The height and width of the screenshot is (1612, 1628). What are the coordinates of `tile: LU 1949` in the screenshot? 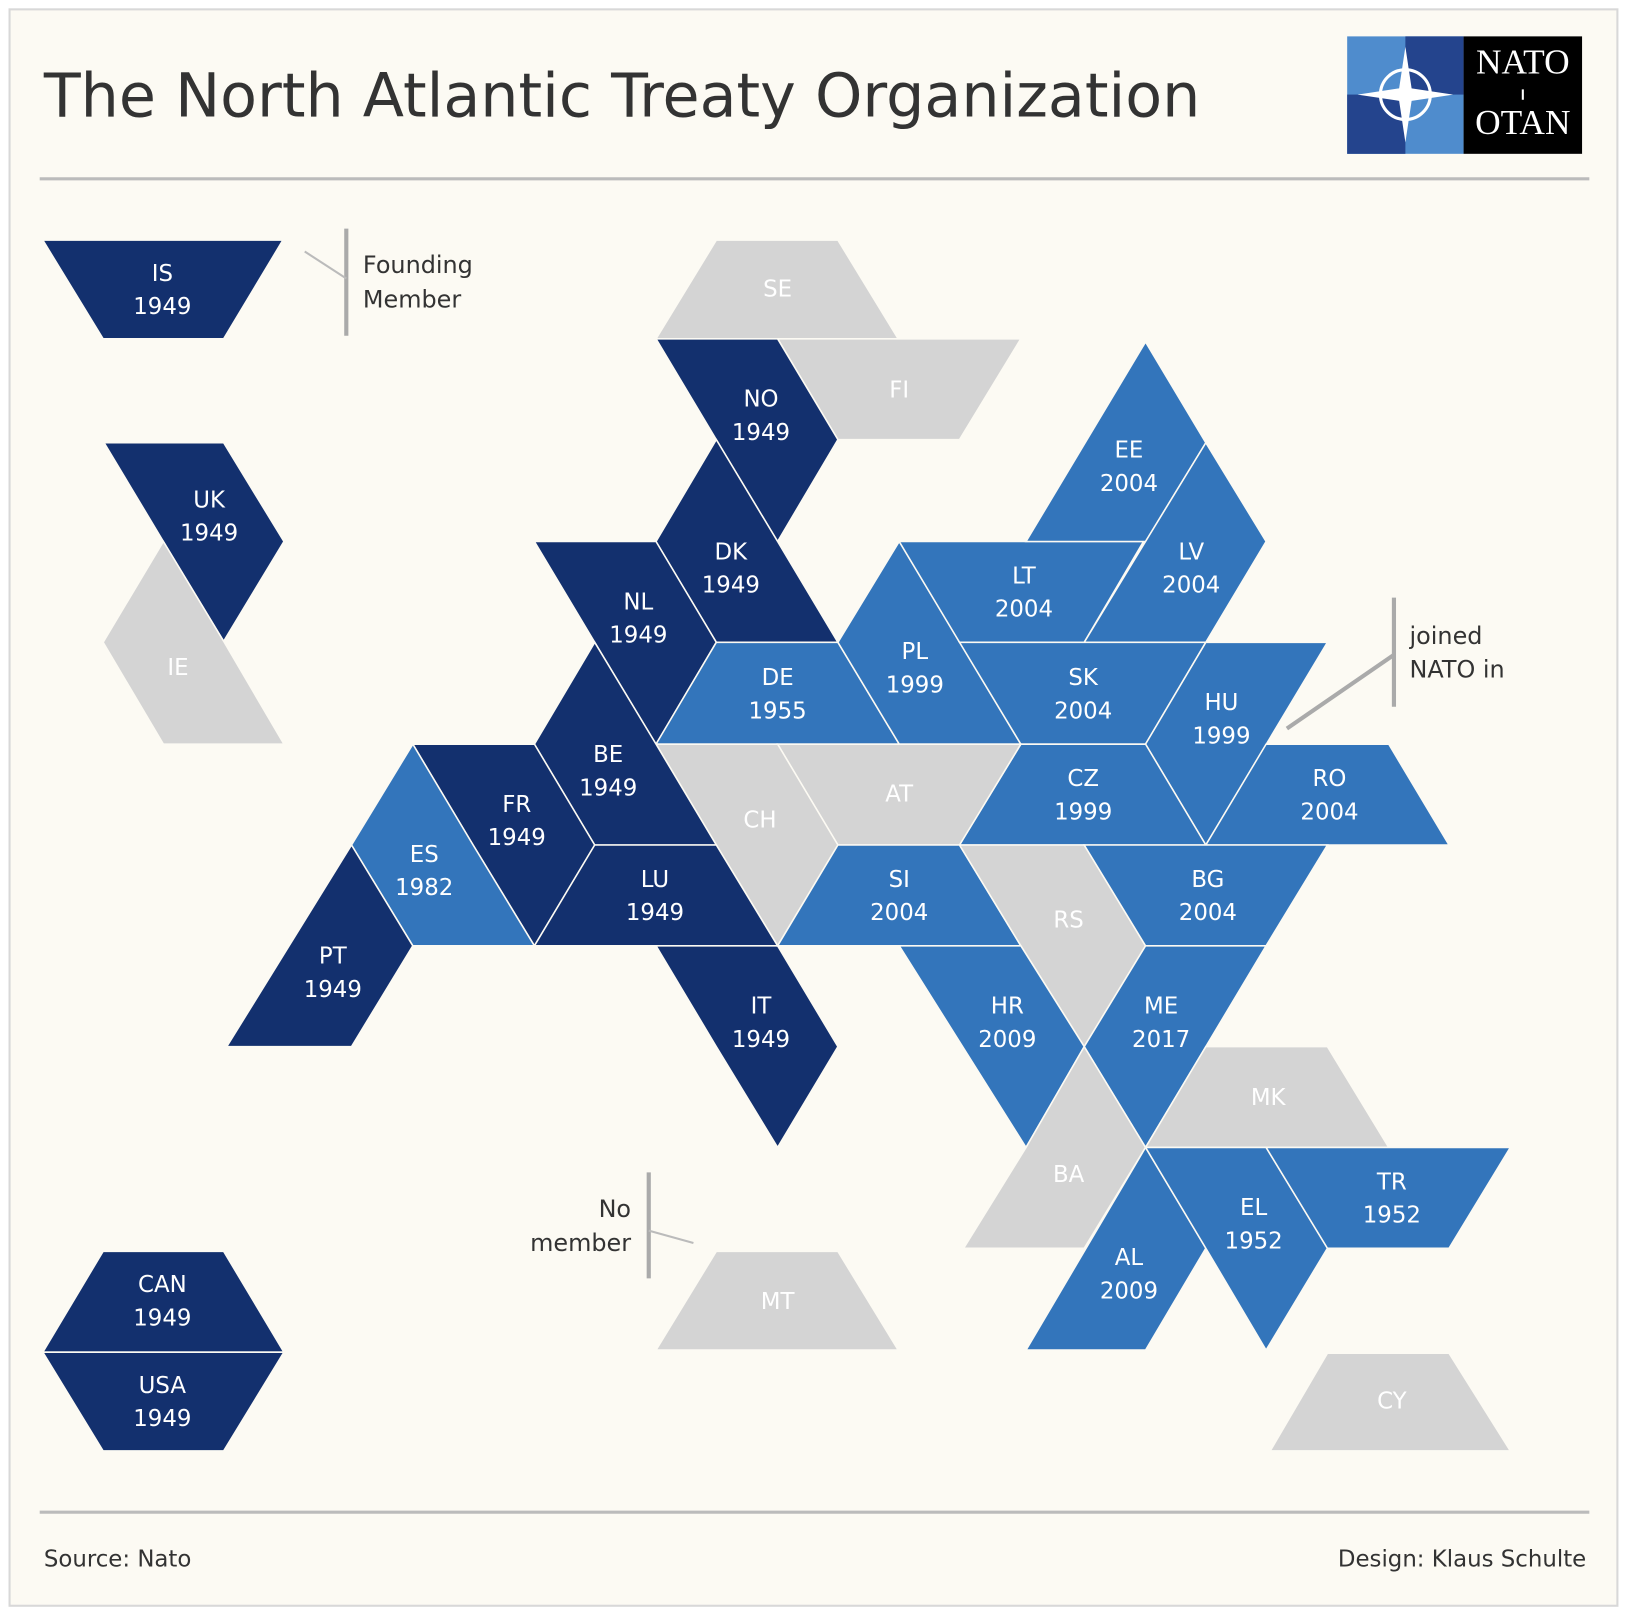 It's located at (656, 895).